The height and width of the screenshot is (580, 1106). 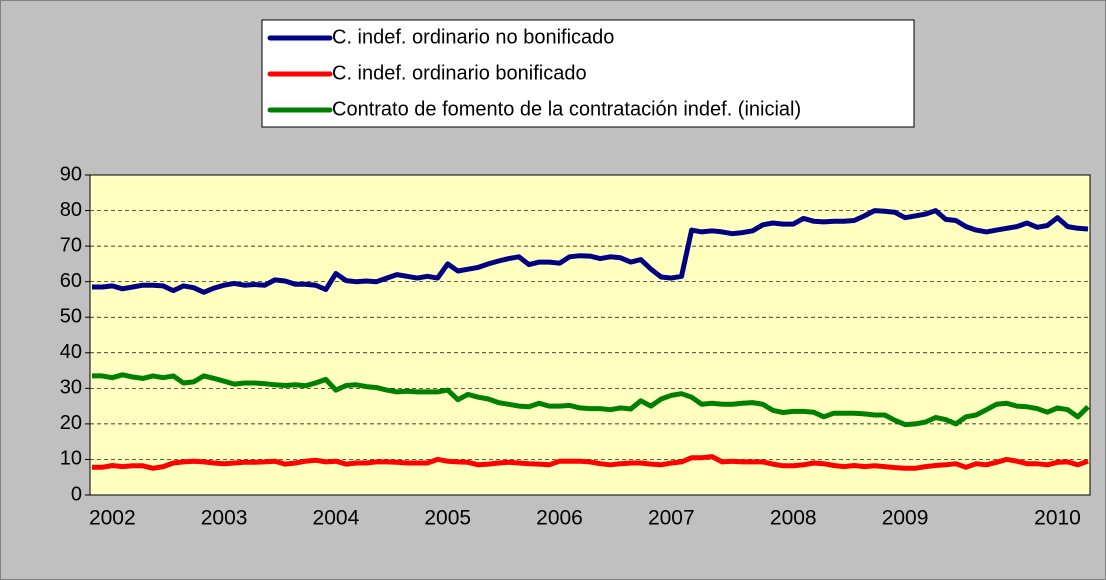 What do you see at coordinates (559, 518) in the screenshot?
I see `x-tick-label: 2006` at bounding box center [559, 518].